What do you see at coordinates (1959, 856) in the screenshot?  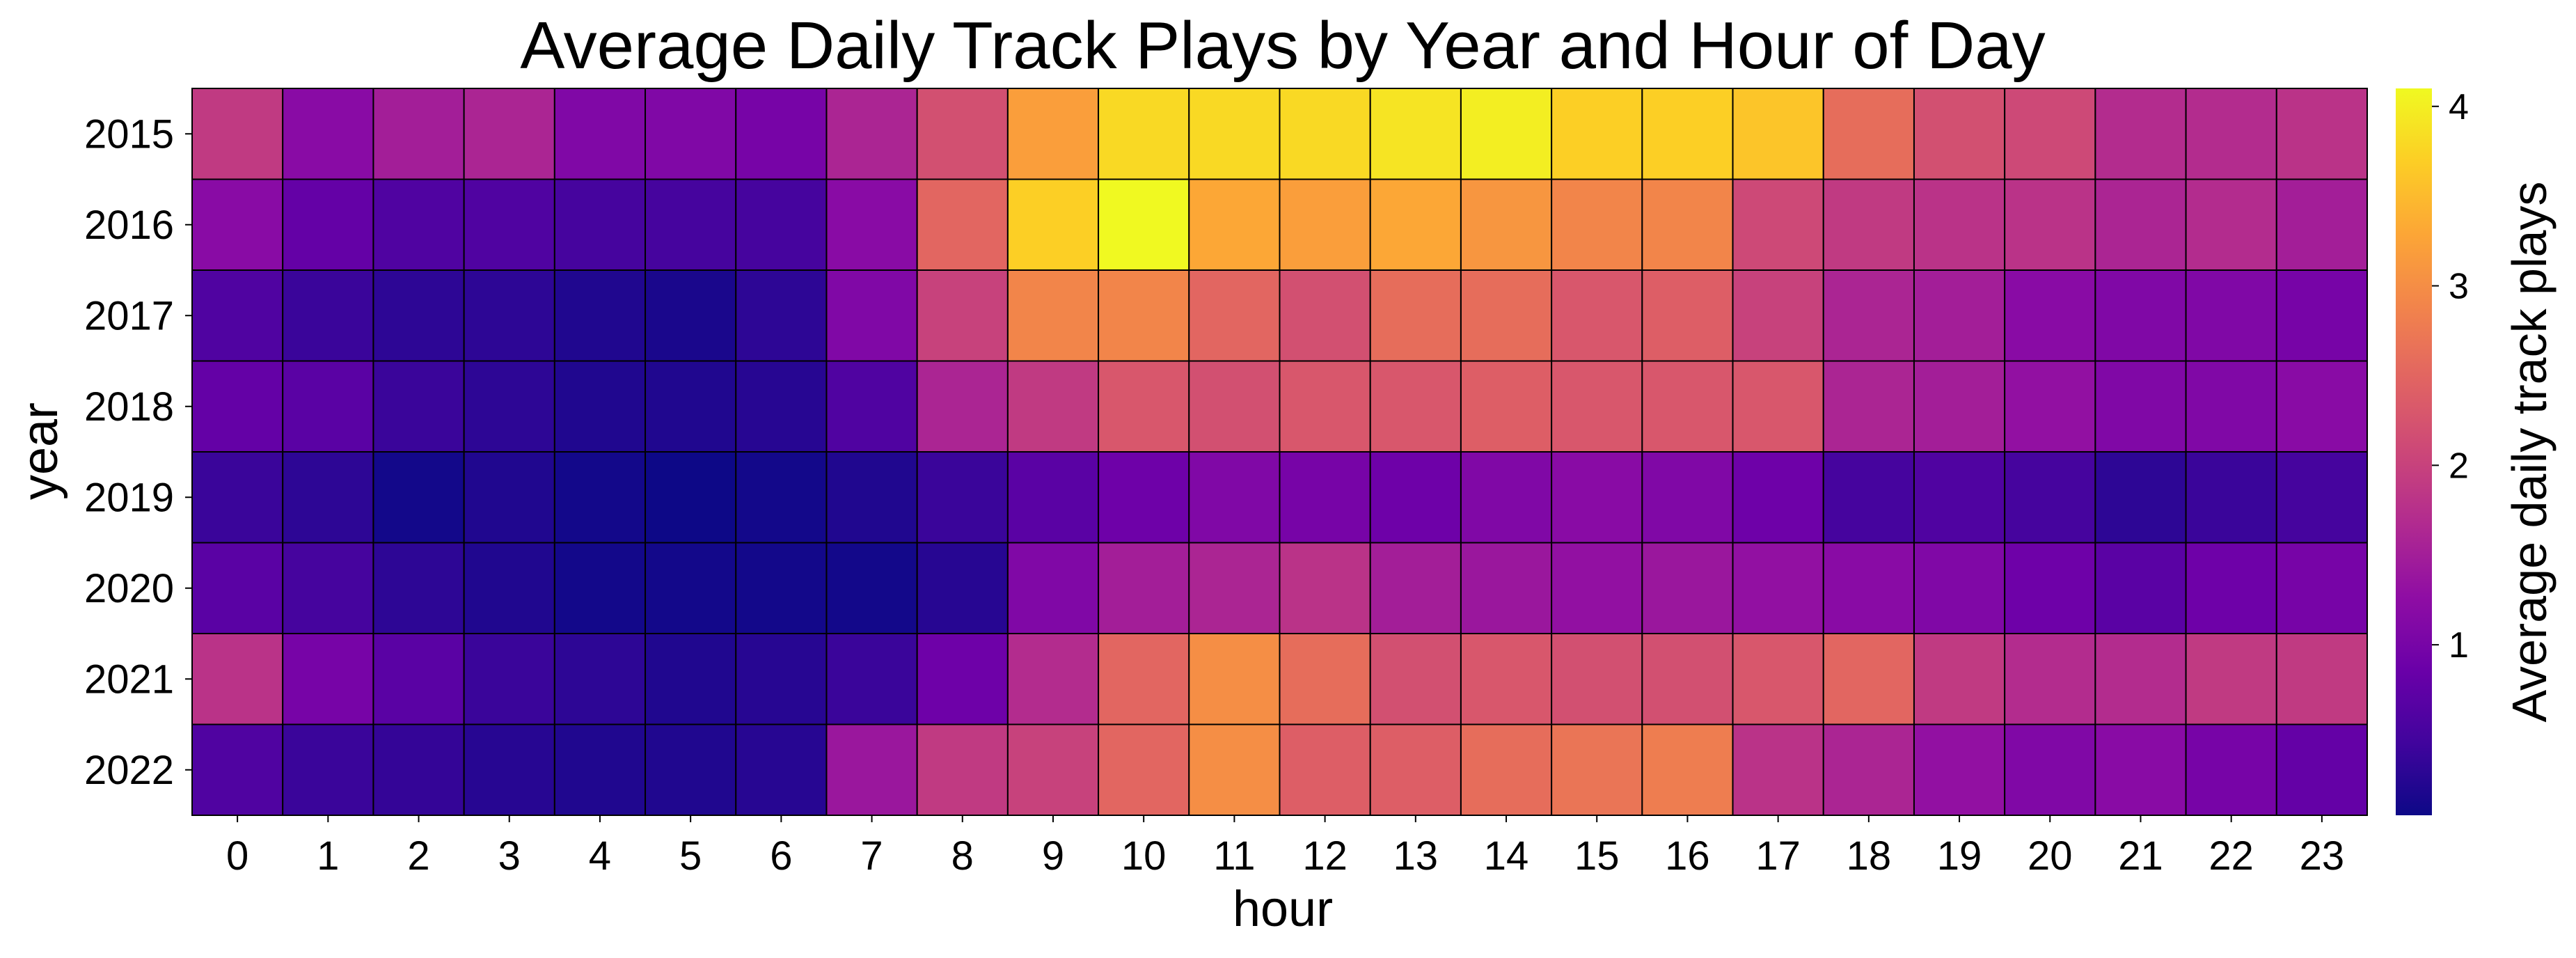 I see `x-tick-label-19: 19` at bounding box center [1959, 856].